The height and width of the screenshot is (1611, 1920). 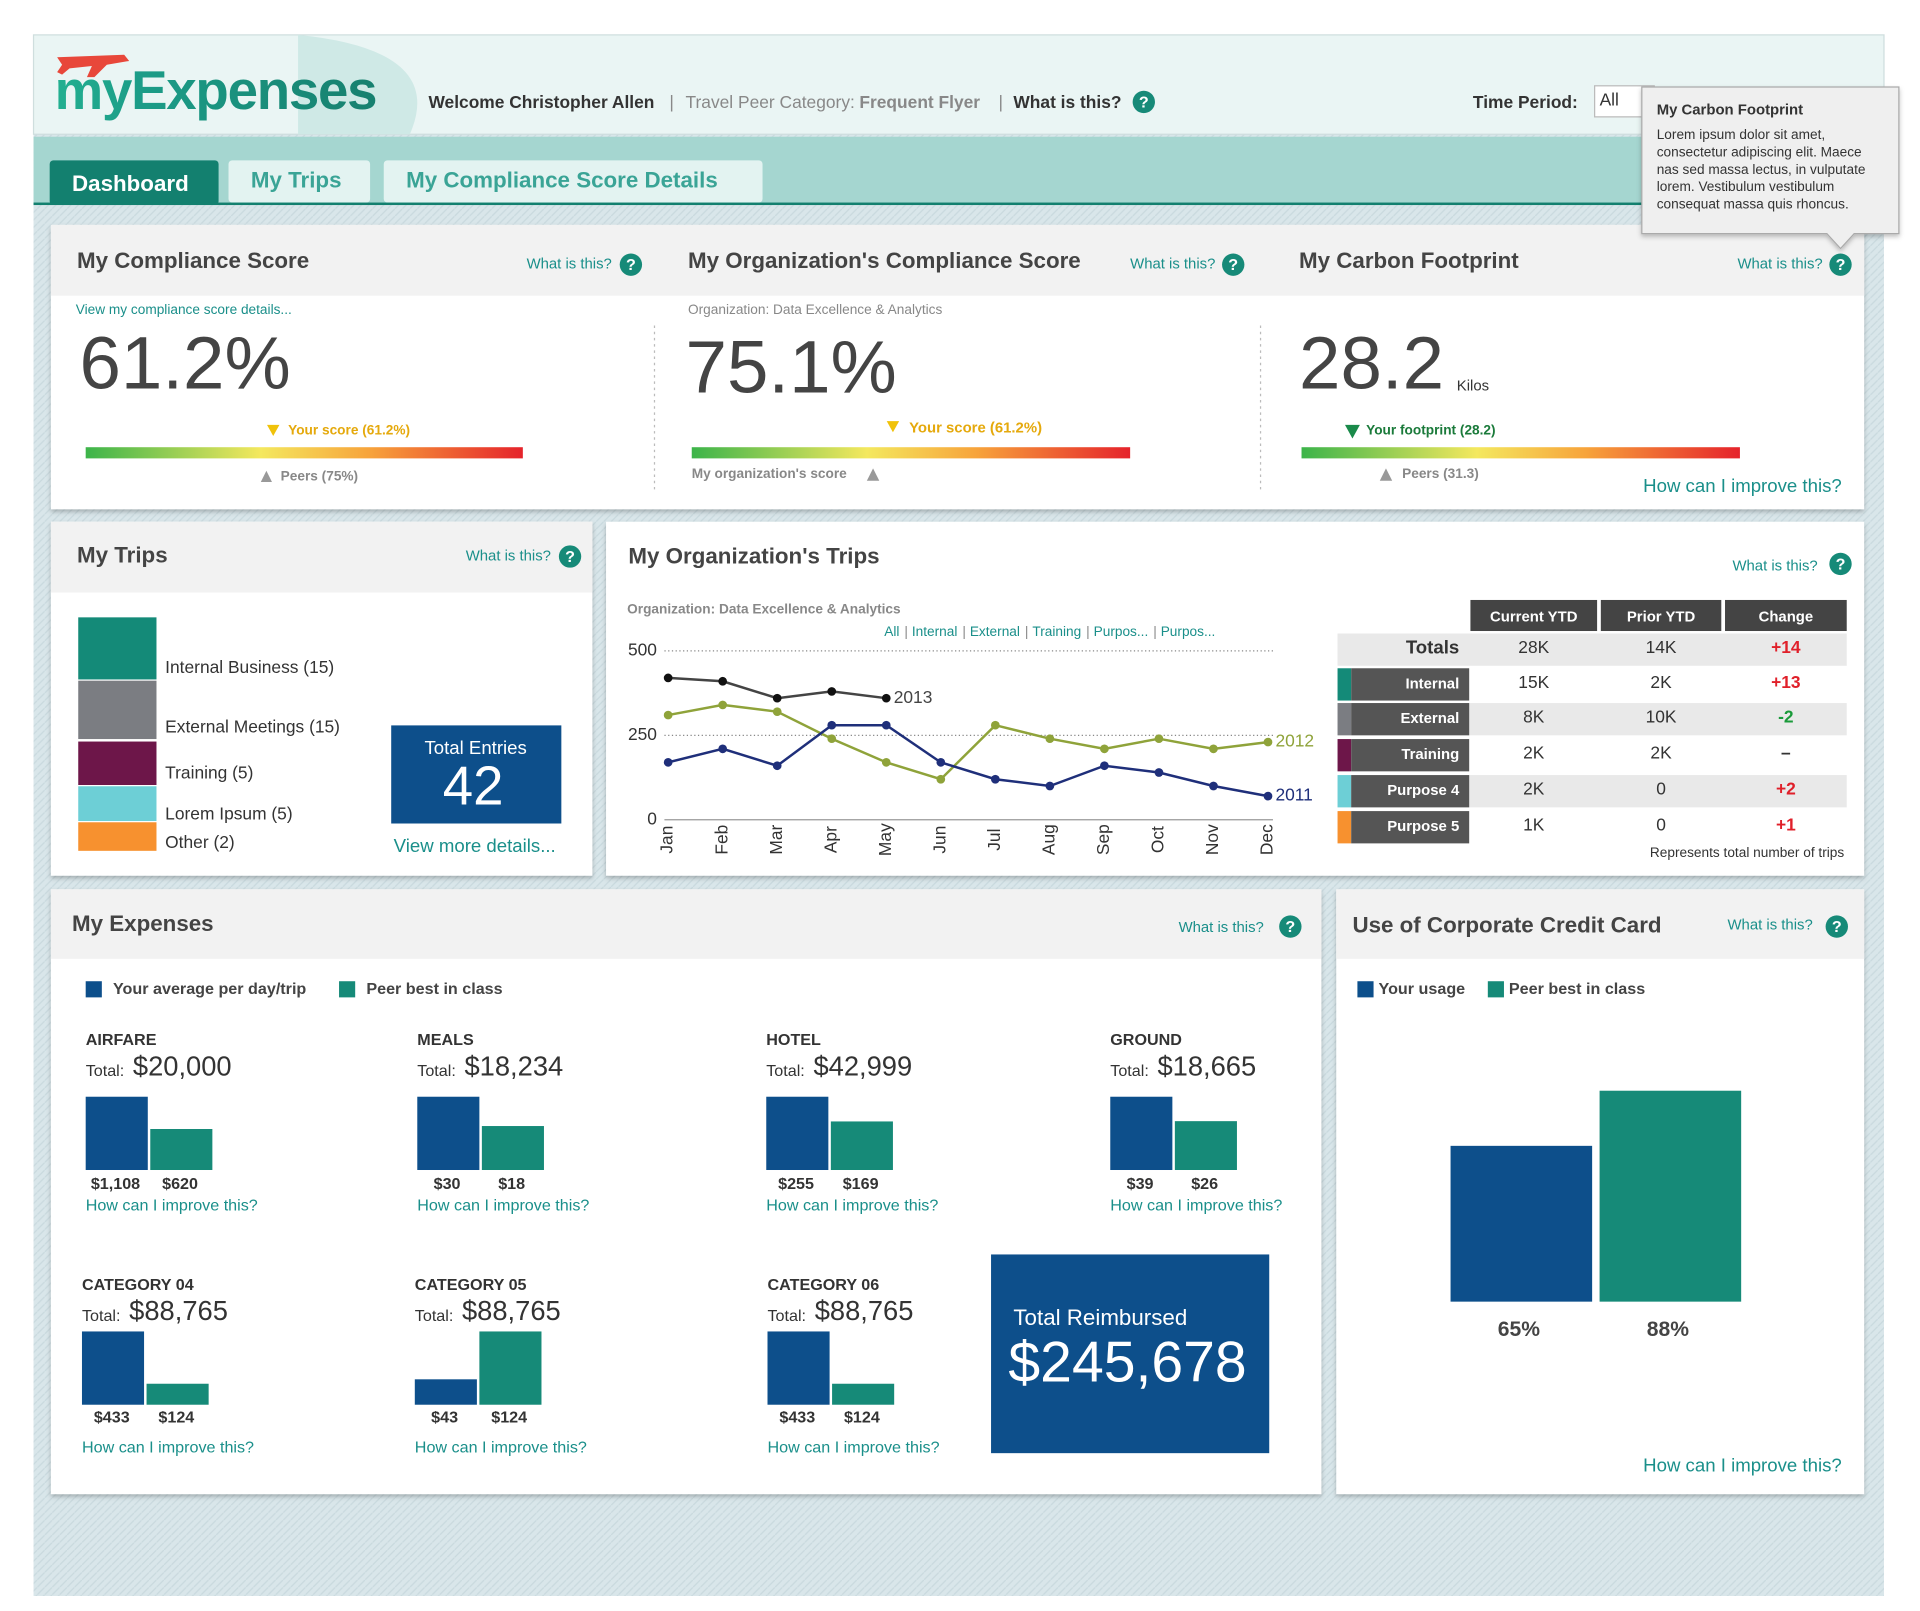 What do you see at coordinates (796, 1184) in the screenshot?
I see `bar-label: $255` at bounding box center [796, 1184].